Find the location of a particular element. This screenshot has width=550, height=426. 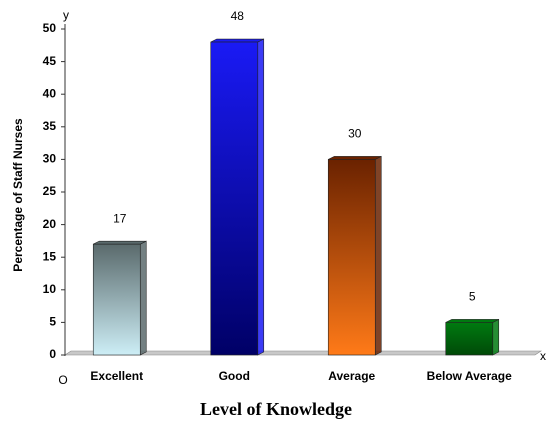

value-label: 30 is located at coordinates (355, 134).